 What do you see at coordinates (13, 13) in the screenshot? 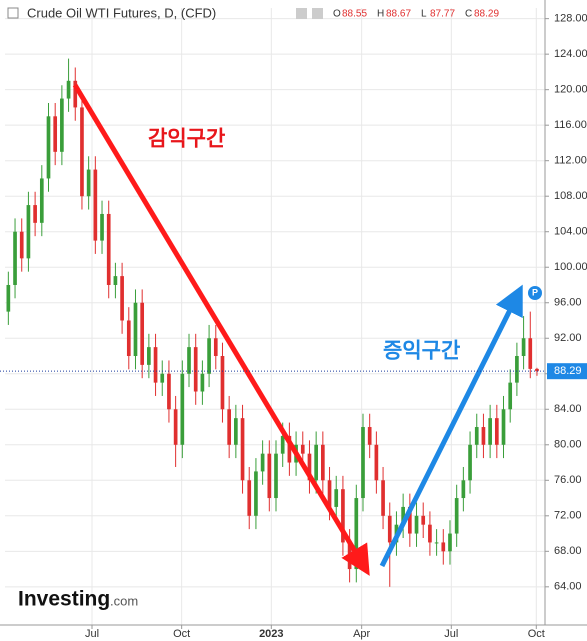
I see `collapse-icon` at bounding box center [13, 13].